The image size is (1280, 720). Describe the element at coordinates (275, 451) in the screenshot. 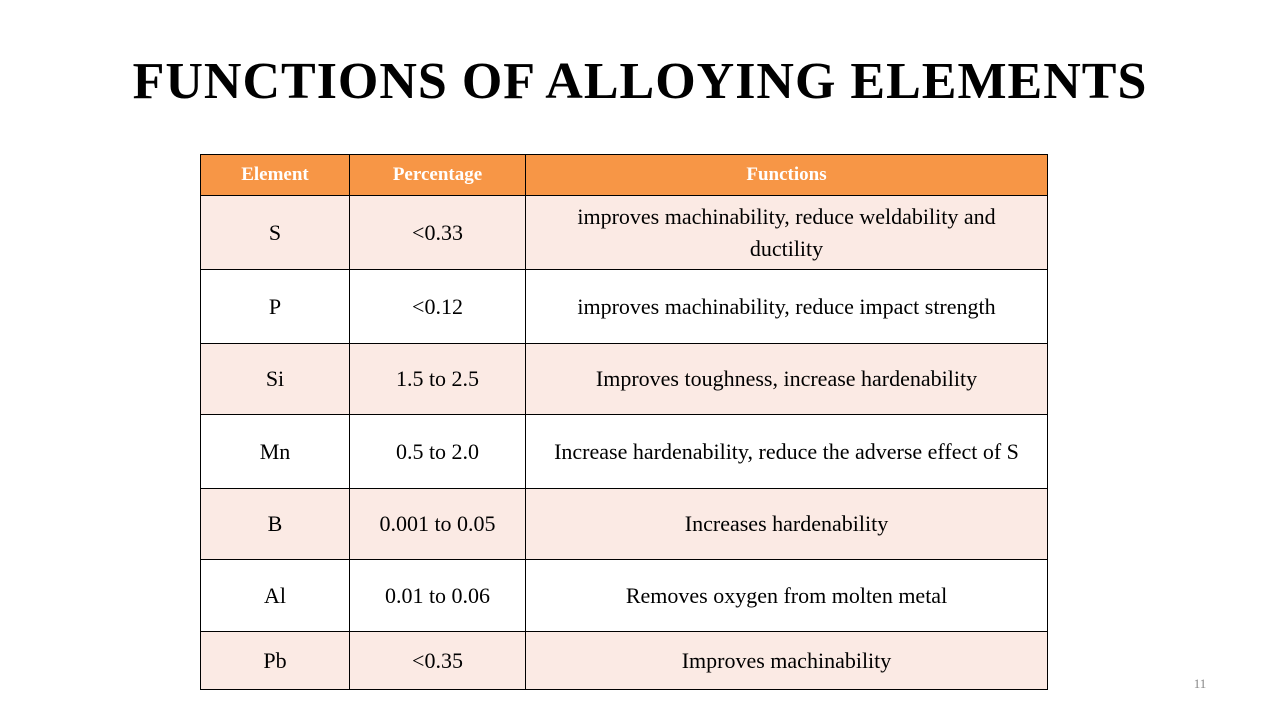

I see `table-cell: Mn` at that location.